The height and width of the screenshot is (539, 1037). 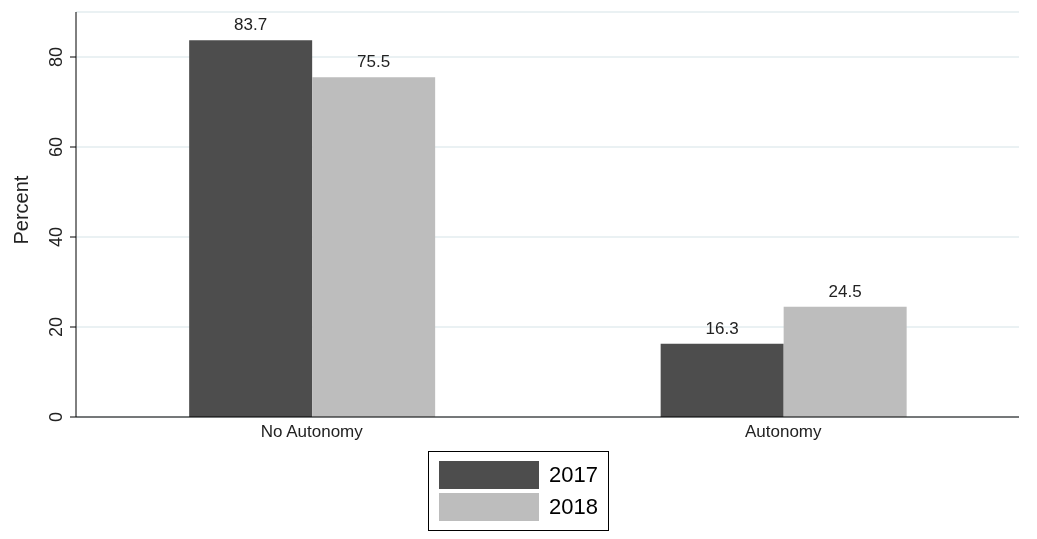 What do you see at coordinates (56, 327) in the screenshot?
I see `y-tick-label: 20` at bounding box center [56, 327].